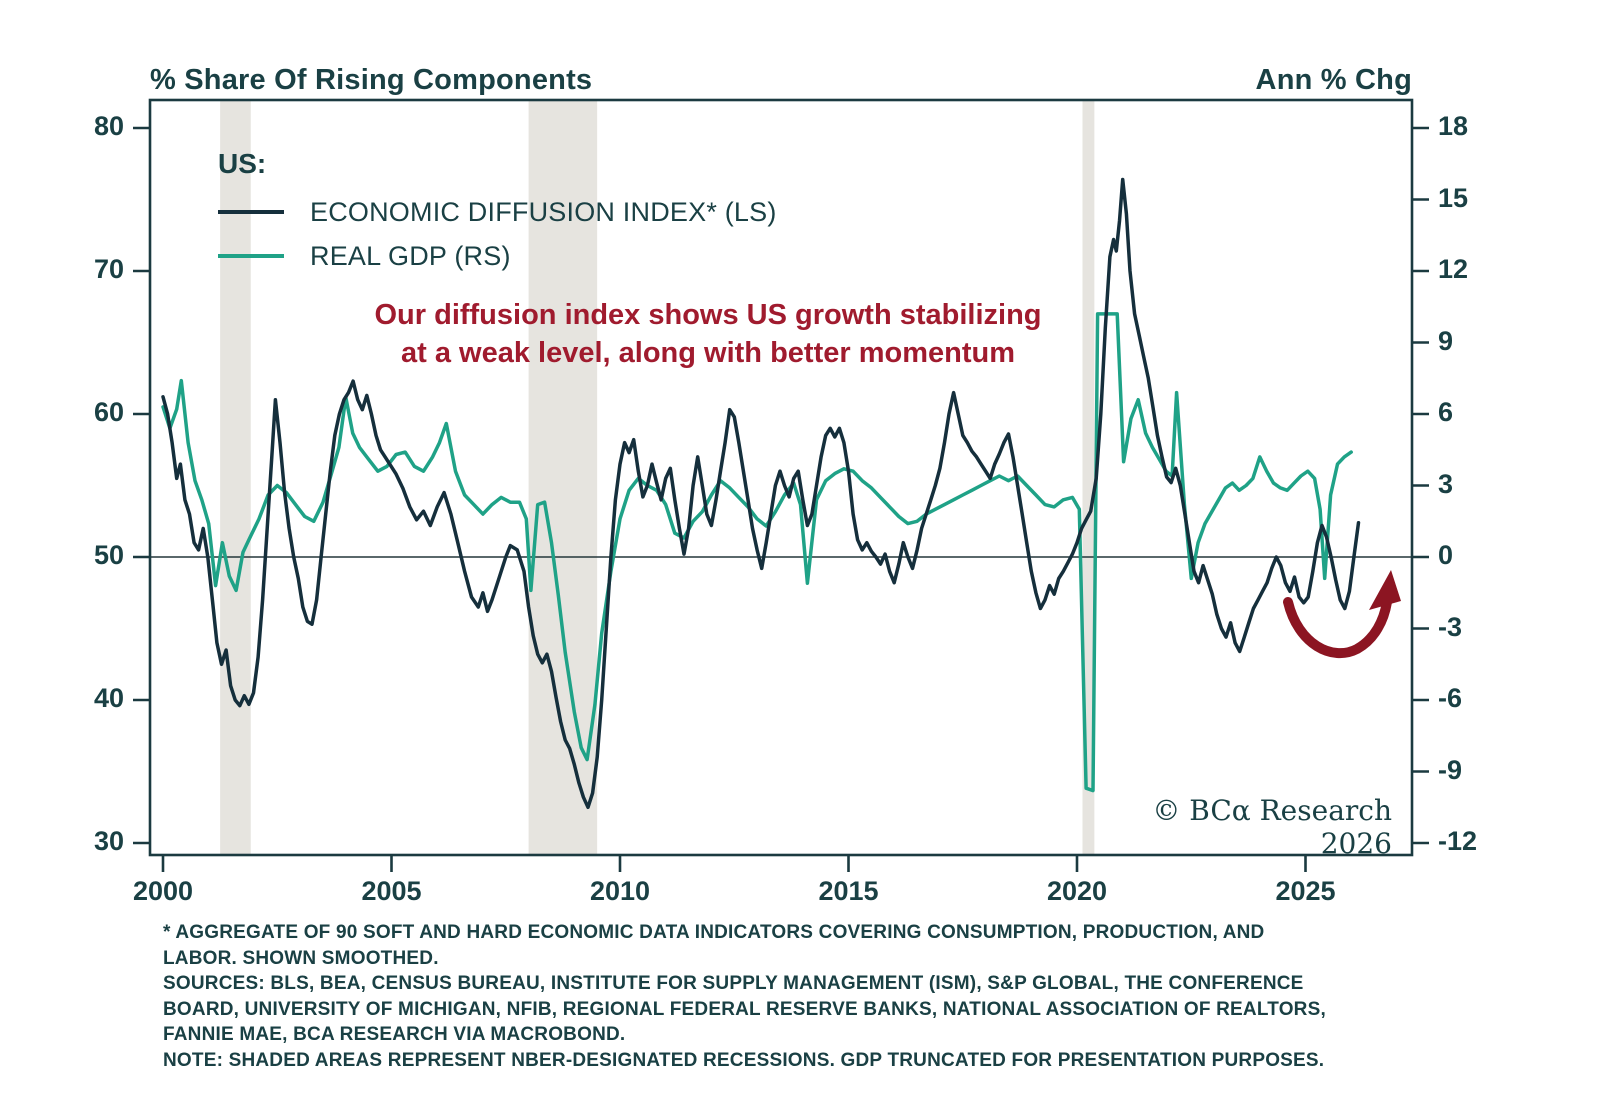 Image resolution: width=1600 pixels, height=1107 pixels. Describe the element at coordinates (394, 1034) in the screenshot. I see `footnote-line: FANNIE MAE, BCA RESEARCH VIA MACROBOND.` at that location.